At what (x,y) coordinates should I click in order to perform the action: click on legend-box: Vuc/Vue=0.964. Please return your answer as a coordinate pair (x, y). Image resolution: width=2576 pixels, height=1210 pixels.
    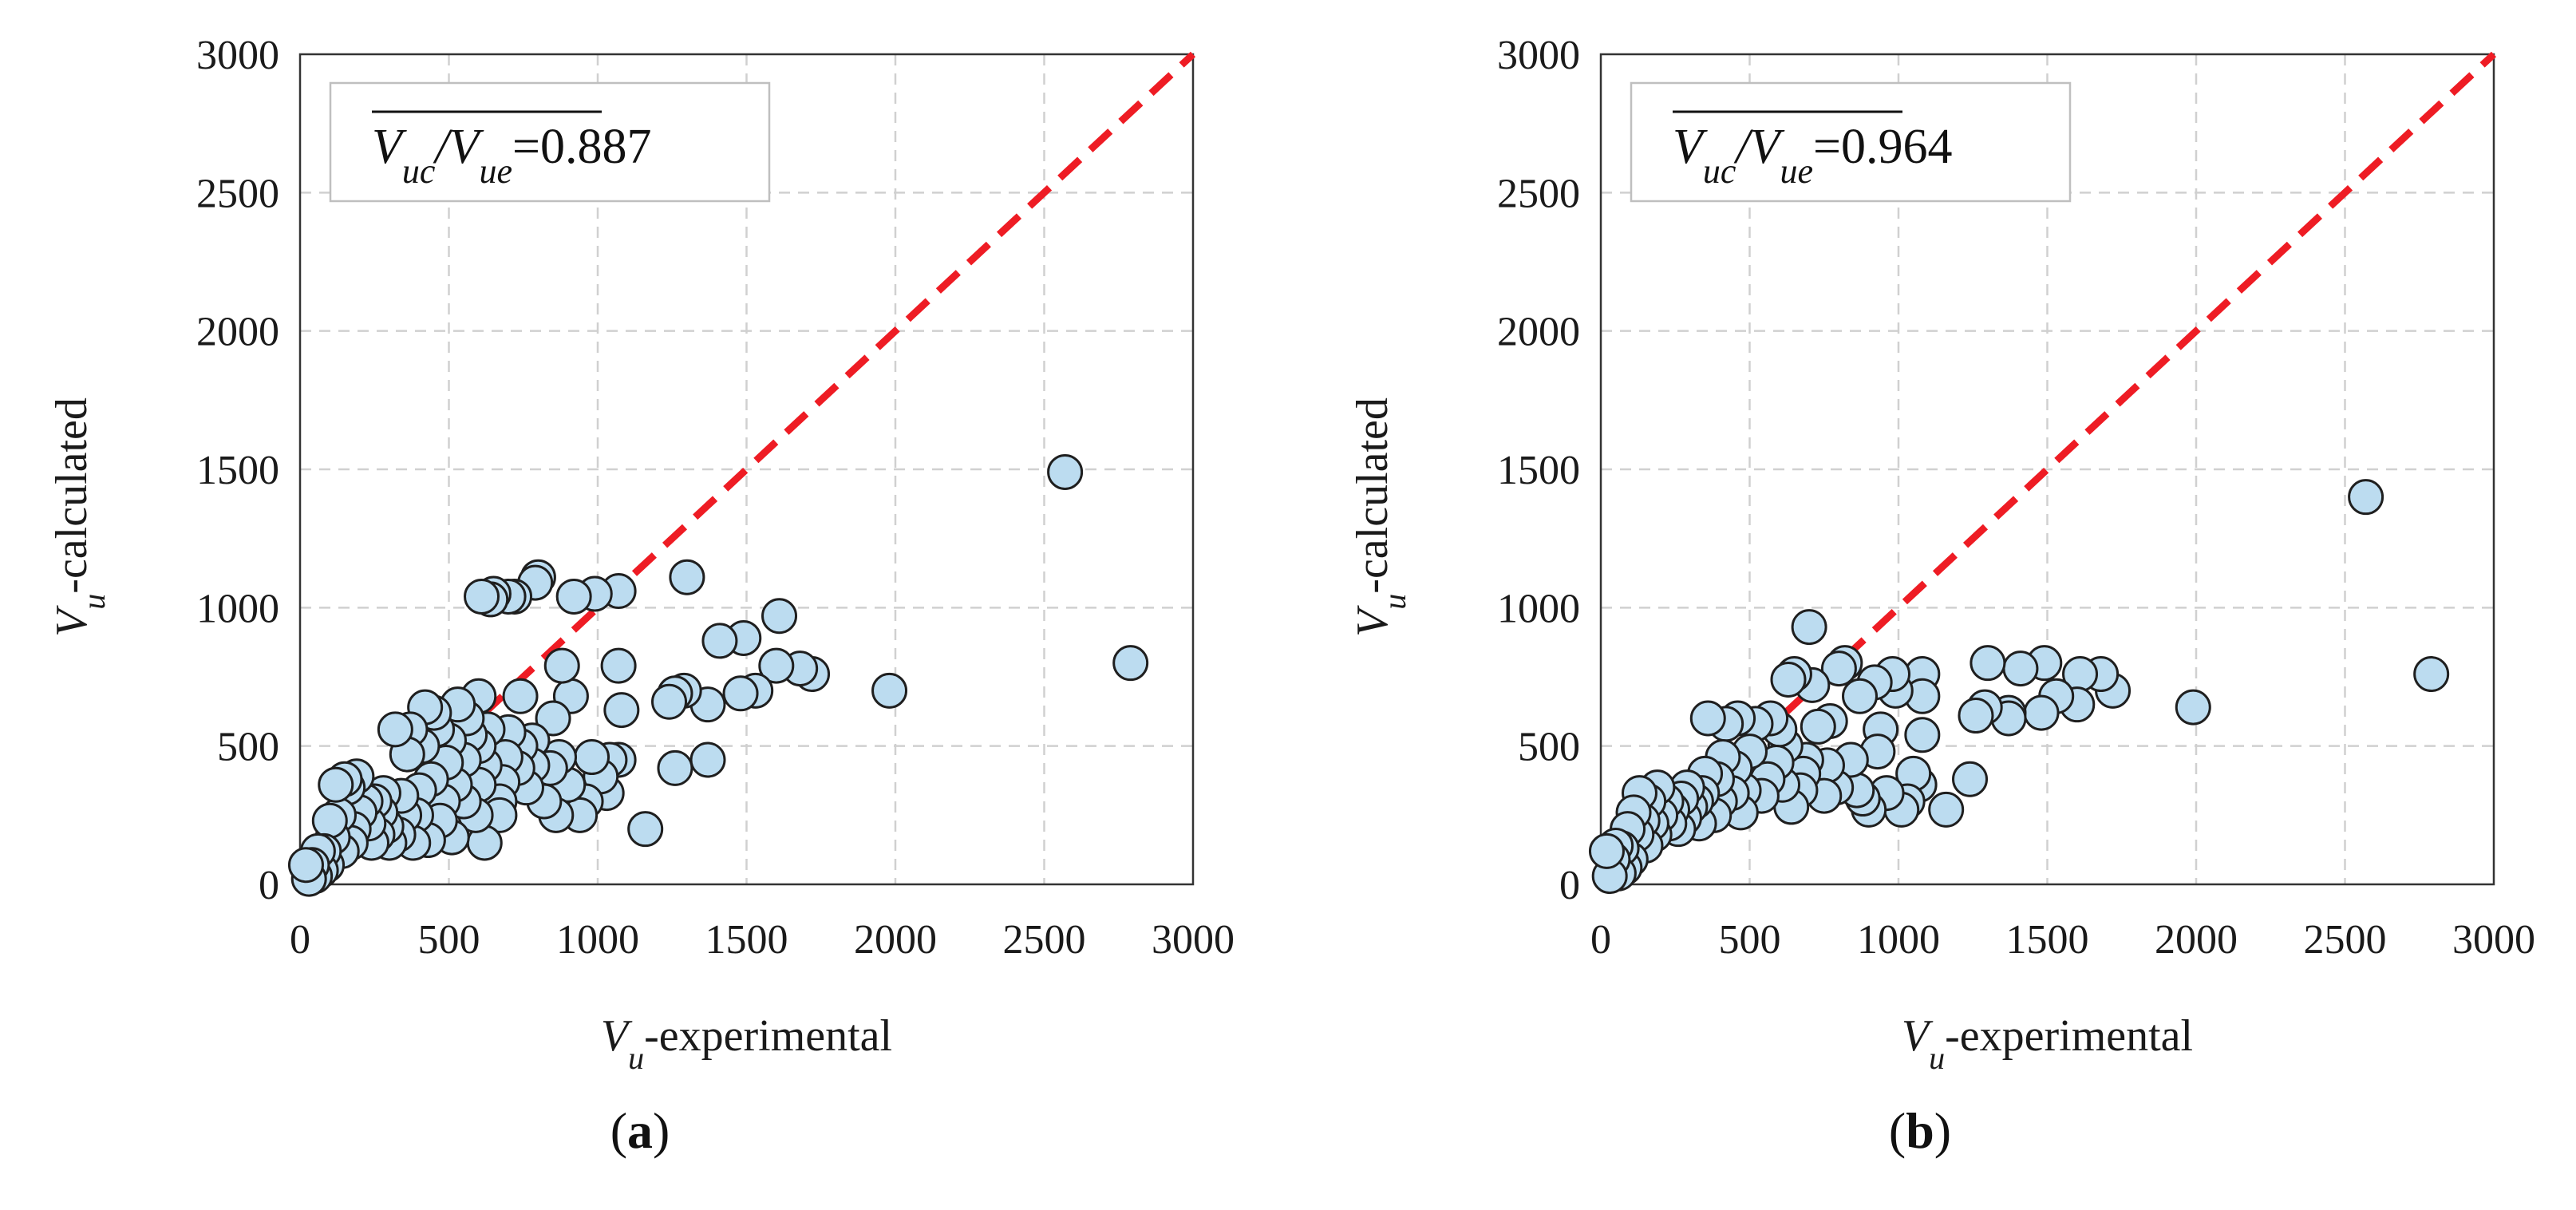
    Looking at the image, I should click on (1851, 142).